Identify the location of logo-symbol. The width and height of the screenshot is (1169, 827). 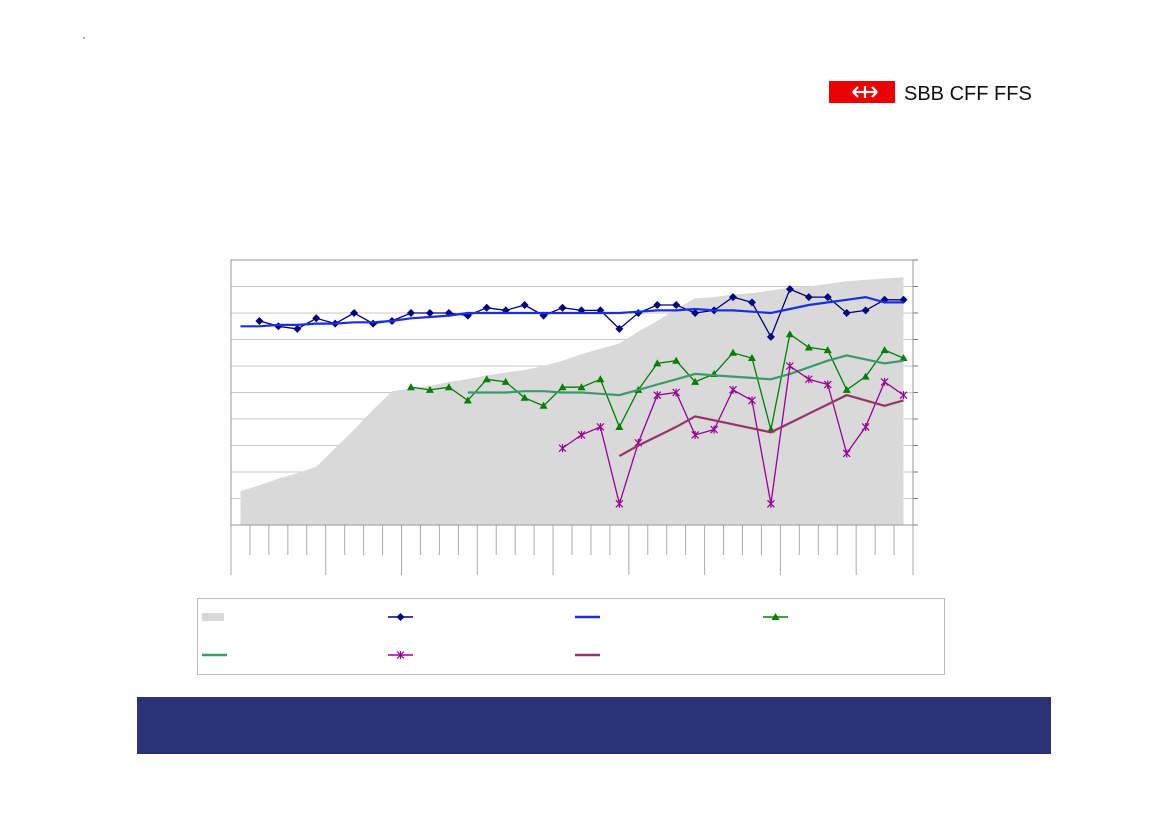
(865, 92).